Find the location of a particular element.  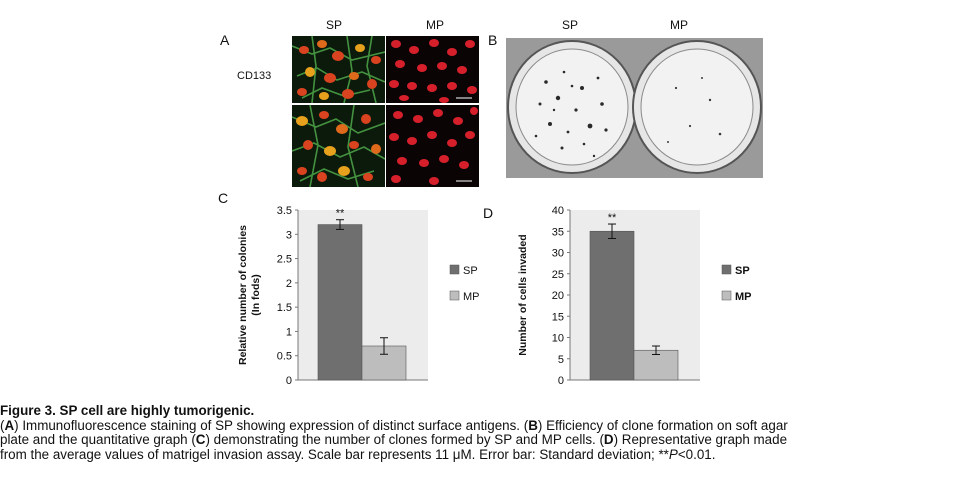

chart-d-y-tick-label: 10 is located at coordinates (558, 339).